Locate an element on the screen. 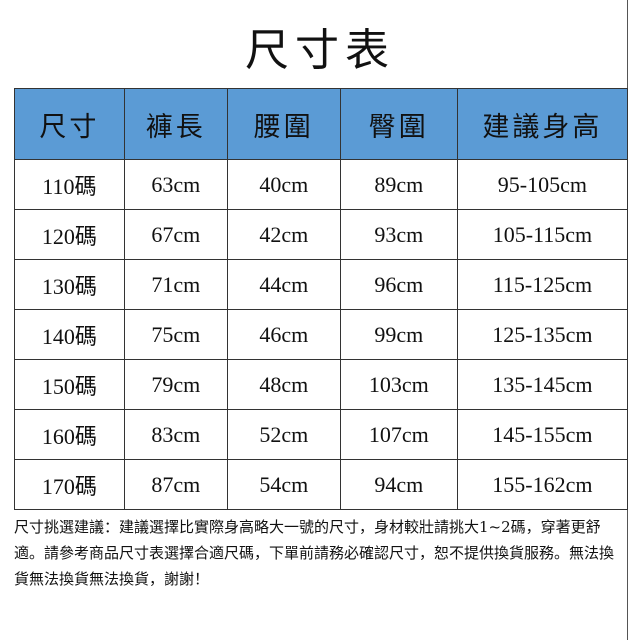 This screenshot has height=640, width=640. table-cell: 87cm is located at coordinates (175, 484).